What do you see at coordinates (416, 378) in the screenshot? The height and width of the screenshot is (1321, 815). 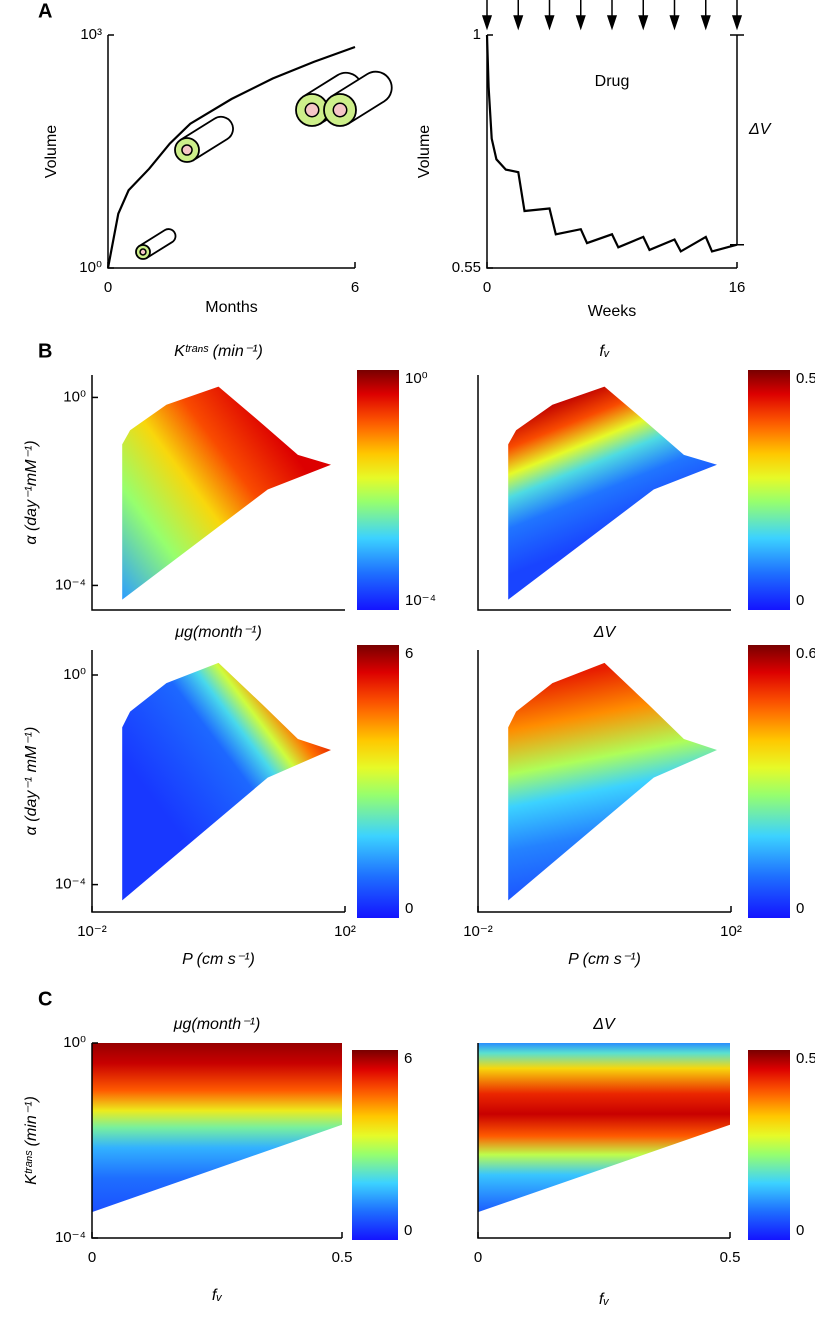 I see `colorbar-tick-label: 10⁰` at bounding box center [416, 378].